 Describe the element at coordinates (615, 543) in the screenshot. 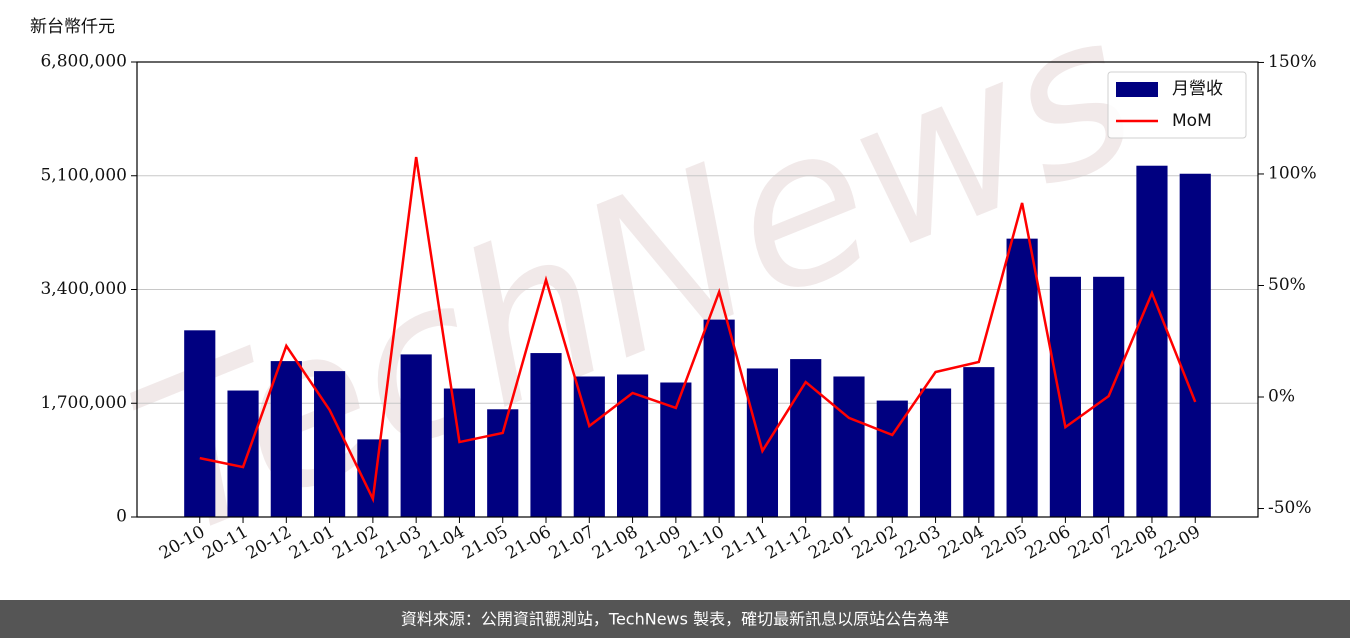

I see `x-tick-label: 21-08` at that location.